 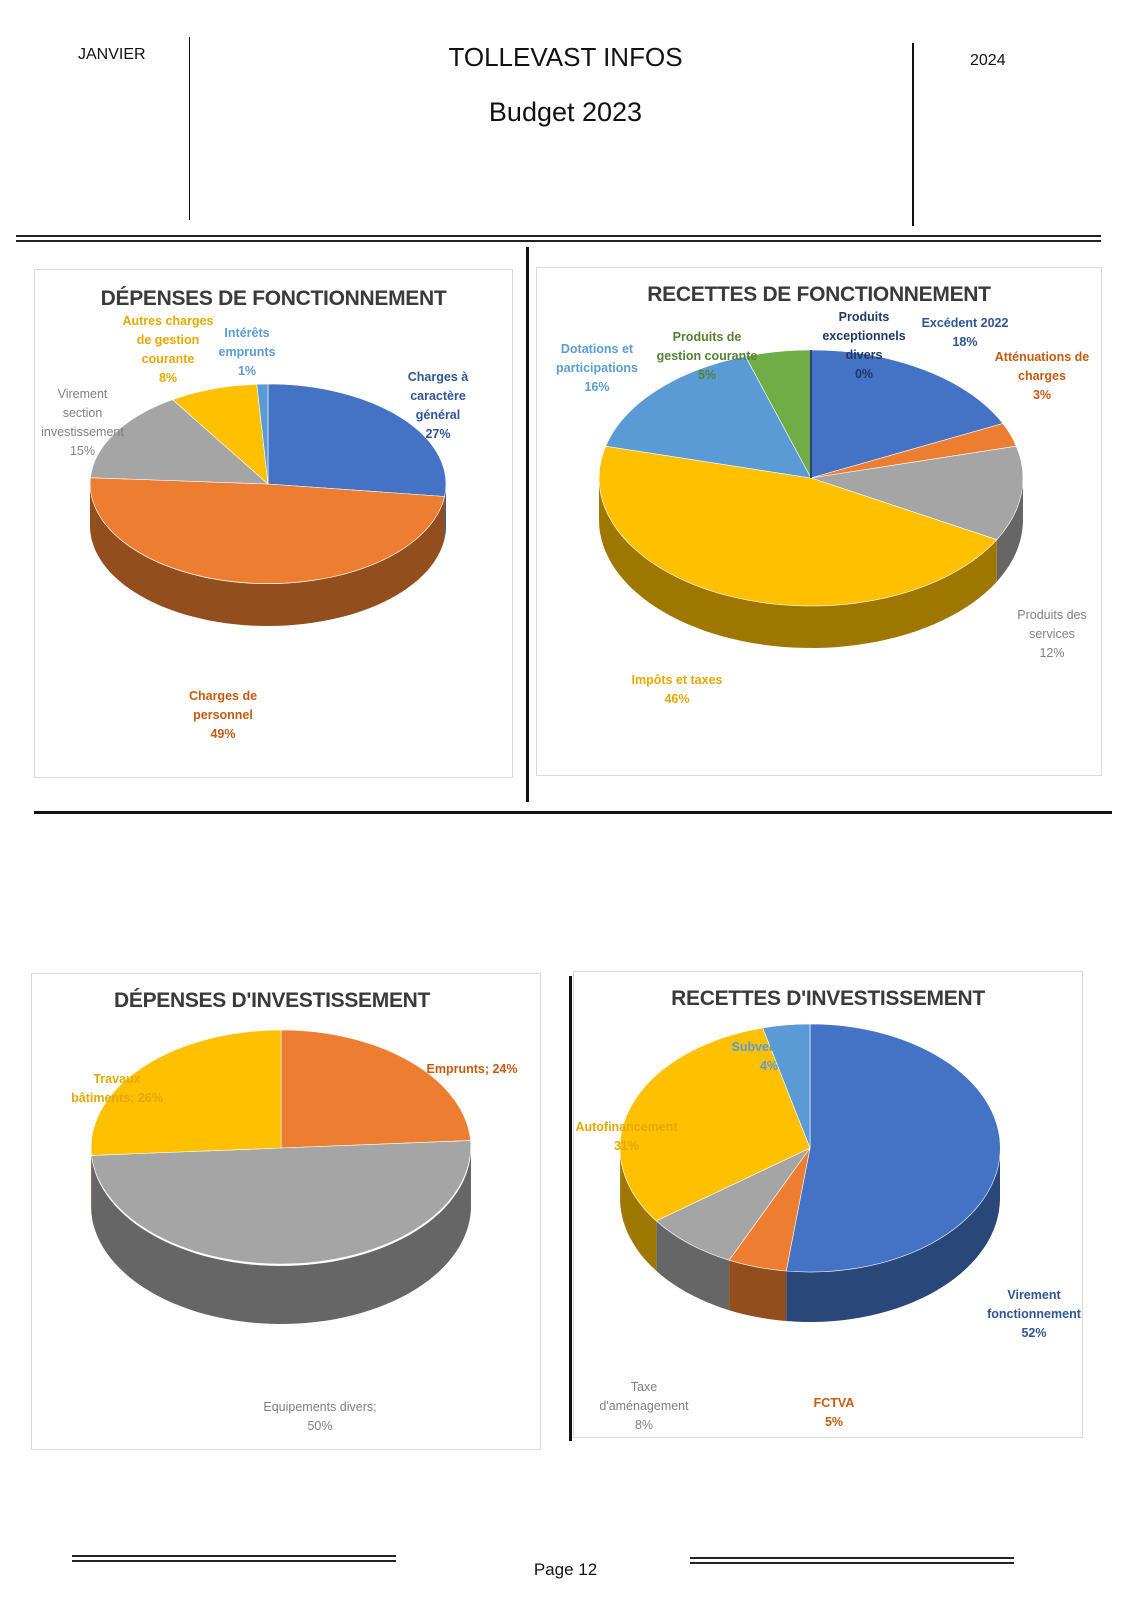 What do you see at coordinates (189, 128) in the screenshot?
I see `header-divider-left` at bounding box center [189, 128].